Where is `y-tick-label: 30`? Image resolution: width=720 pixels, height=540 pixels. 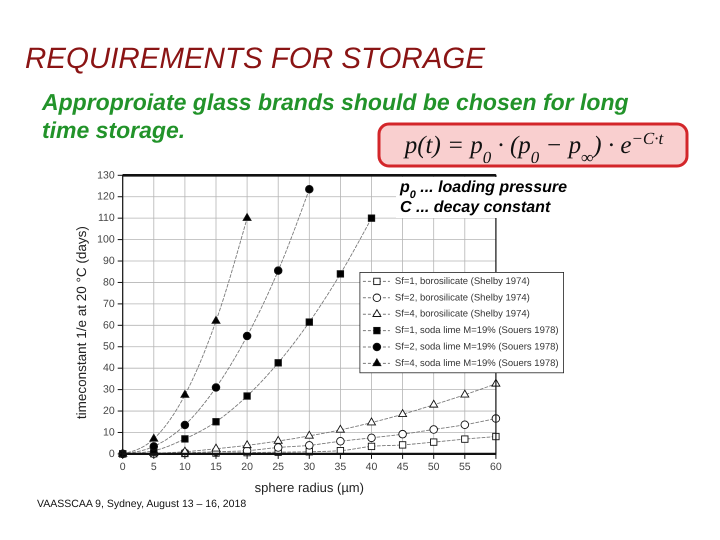
y-tick-label: 30 is located at coordinates (109, 390).